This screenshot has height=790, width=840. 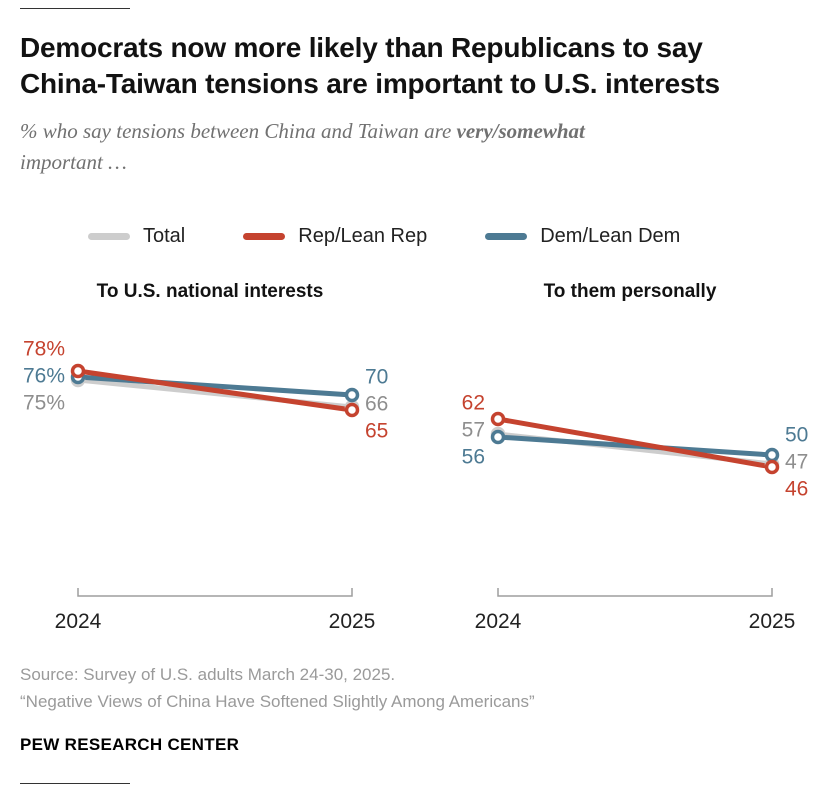 What do you see at coordinates (75, 8) in the screenshot?
I see `top-rule` at bounding box center [75, 8].